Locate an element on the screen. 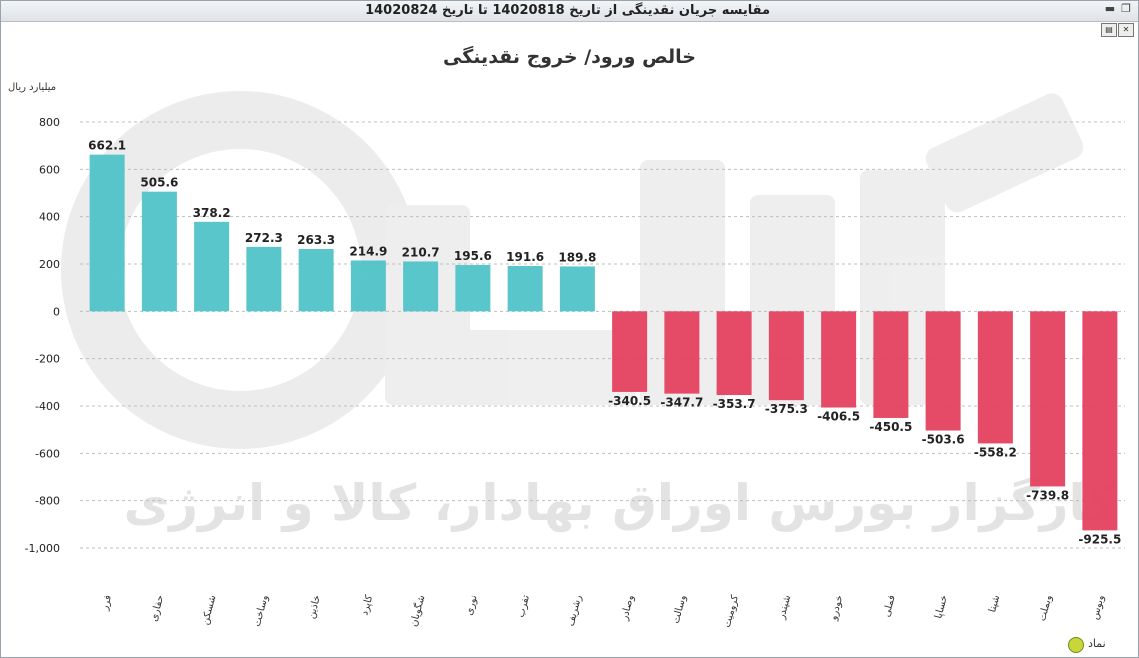 The width and height of the screenshot is (1139, 658). chart-title: خالص ورود/ خروج نقدینگی is located at coordinates (569, 57).